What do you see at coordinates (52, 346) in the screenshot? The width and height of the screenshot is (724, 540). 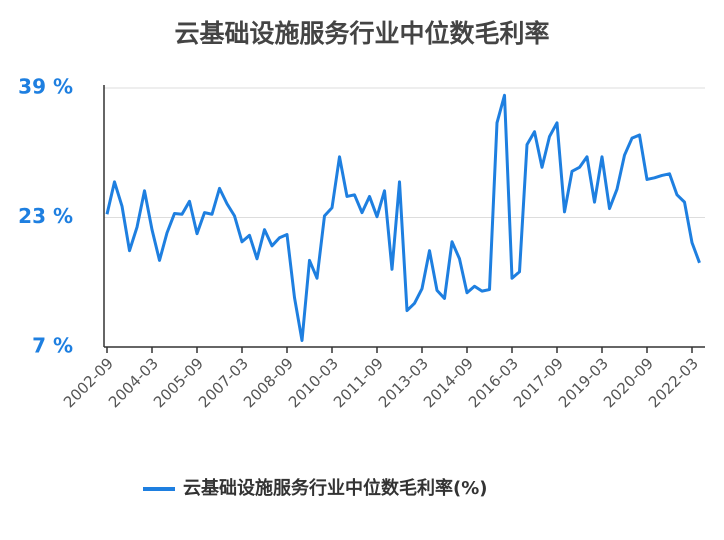 I see `y-tick-label: 7 %` at bounding box center [52, 346].